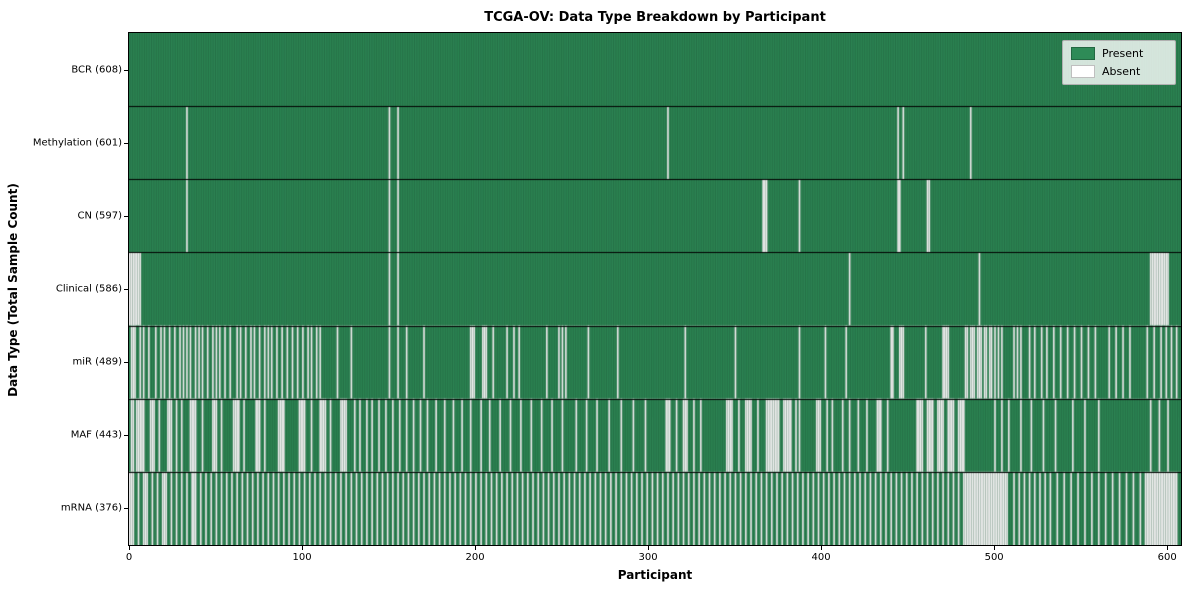 This screenshot has height=600, width=1200. Describe the element at coordinates (302, 557) in the screenshot. I see `xtick-label-100: 100` at that location.